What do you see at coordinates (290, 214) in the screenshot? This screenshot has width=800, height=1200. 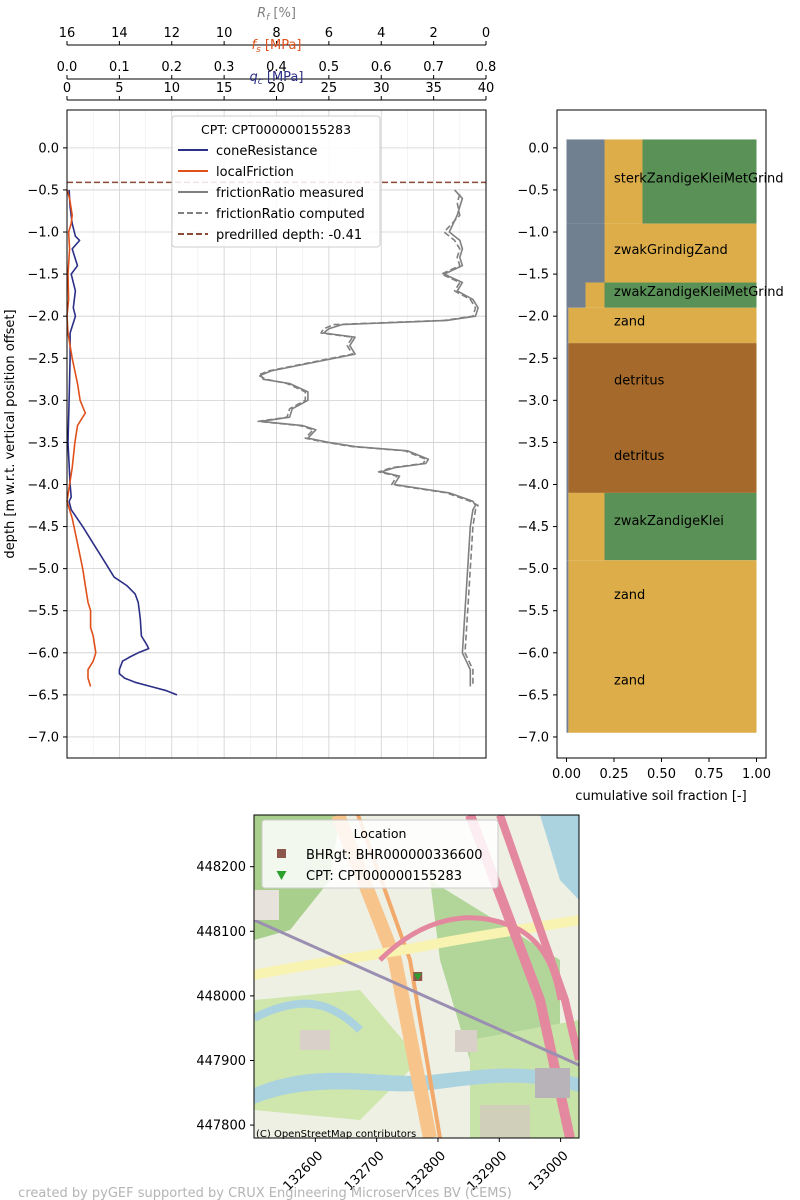 I see `legend-label-ratio-computed: frictionRatio computed` at bounding box center [290, 214].